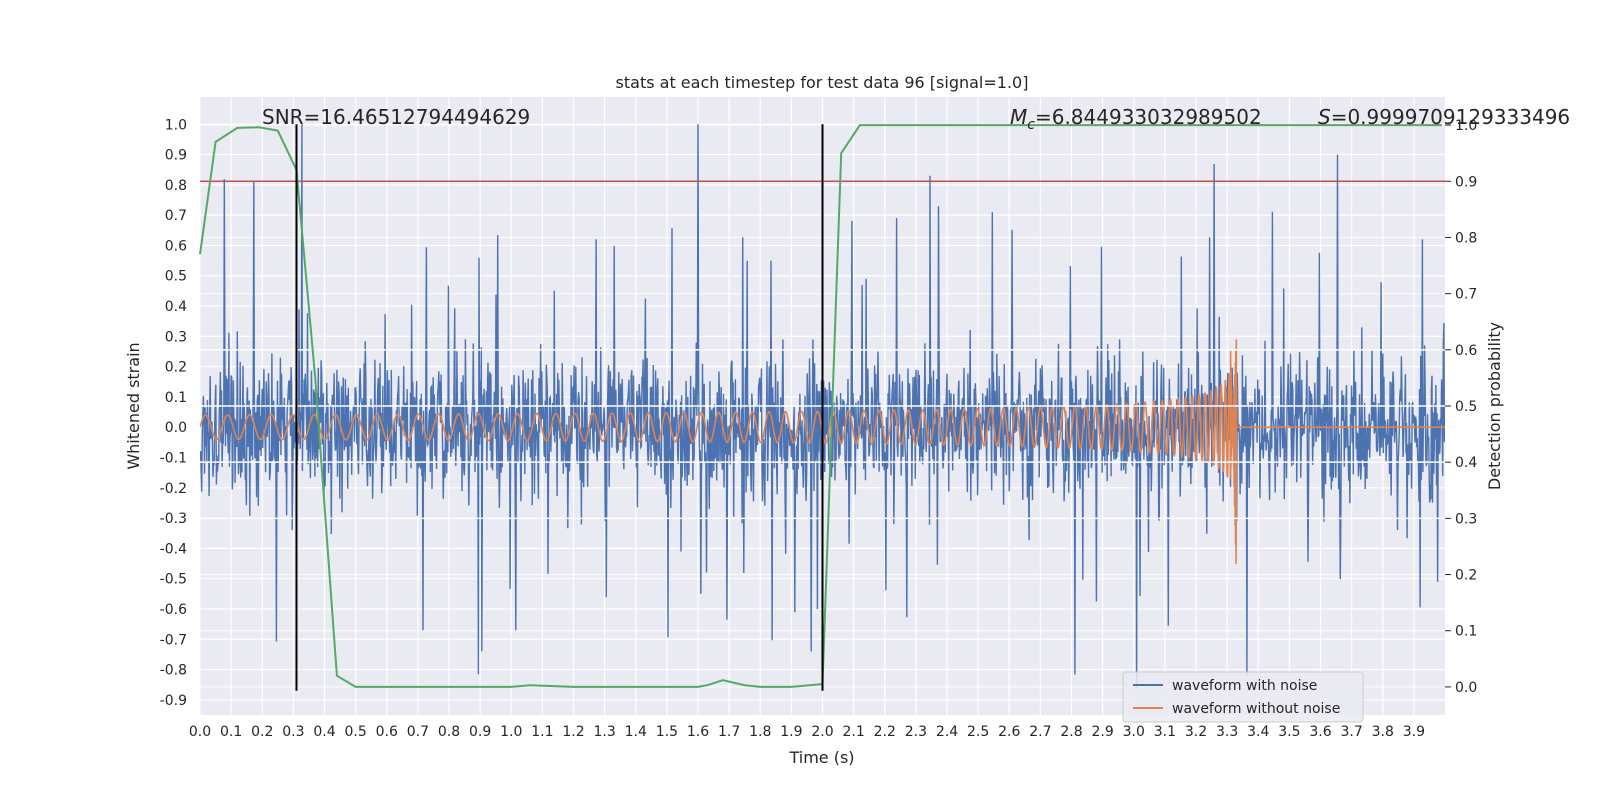 This screenshot has height=800, width=1600. Describe the element at coordinates (176, 398) in the screenshot. I see `y-tick-label: 0.1` at that location.